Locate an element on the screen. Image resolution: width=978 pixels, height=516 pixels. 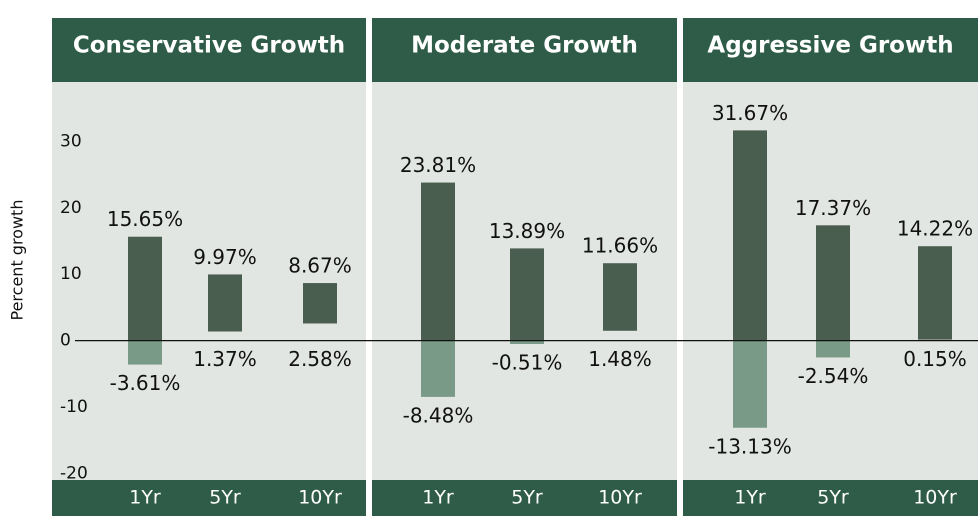
panel-title: Conservative Growth is located at coordinates (209, 46).